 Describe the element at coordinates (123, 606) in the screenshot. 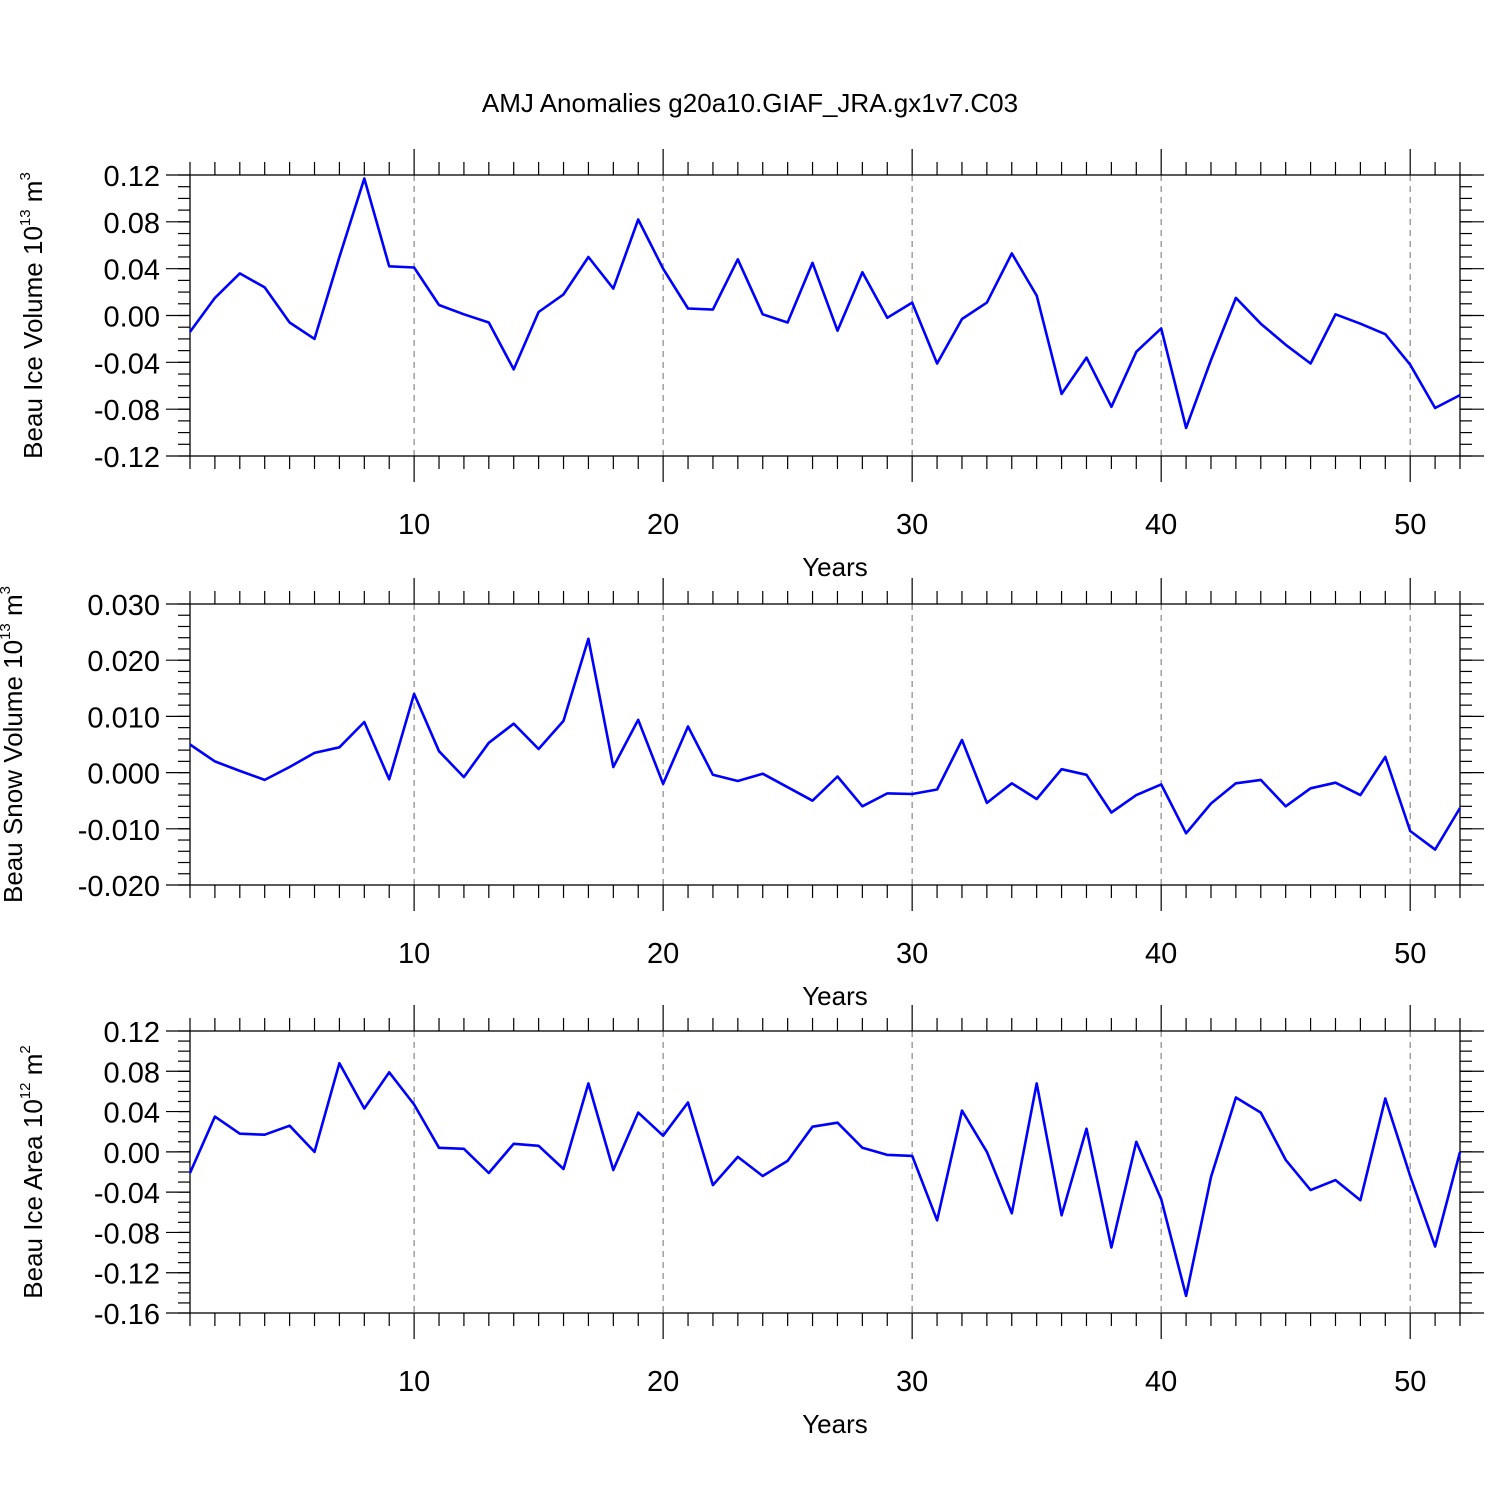

I see `y-tick-label: 0.030` at that location.